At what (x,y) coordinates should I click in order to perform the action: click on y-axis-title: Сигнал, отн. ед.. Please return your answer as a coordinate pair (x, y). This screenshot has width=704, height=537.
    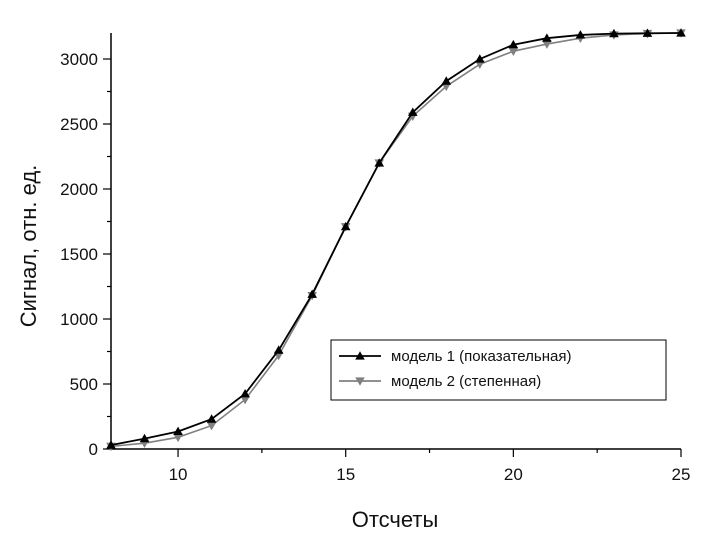
    Looking at the image, I should click on (28, 246).